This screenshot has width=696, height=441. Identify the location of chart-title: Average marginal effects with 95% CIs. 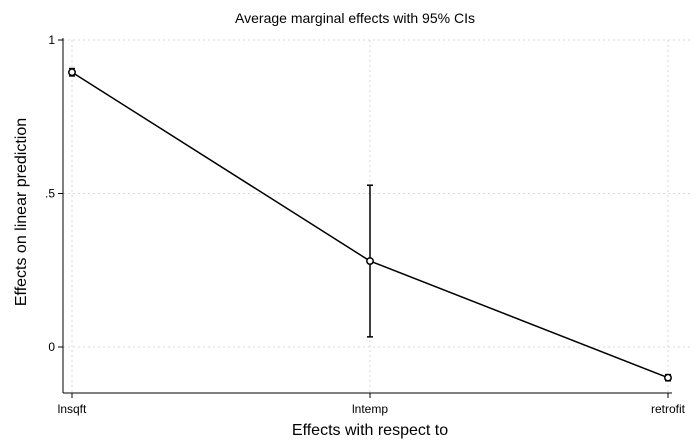
(355, 18).